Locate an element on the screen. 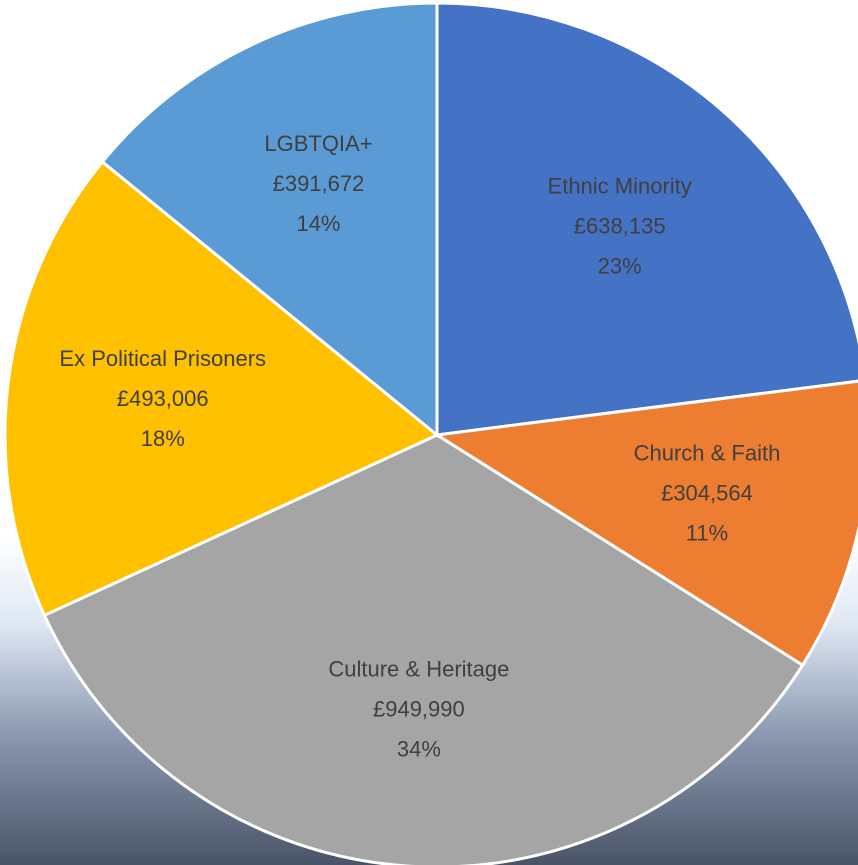  share-label: 34% is located at coordinates (419, 749).